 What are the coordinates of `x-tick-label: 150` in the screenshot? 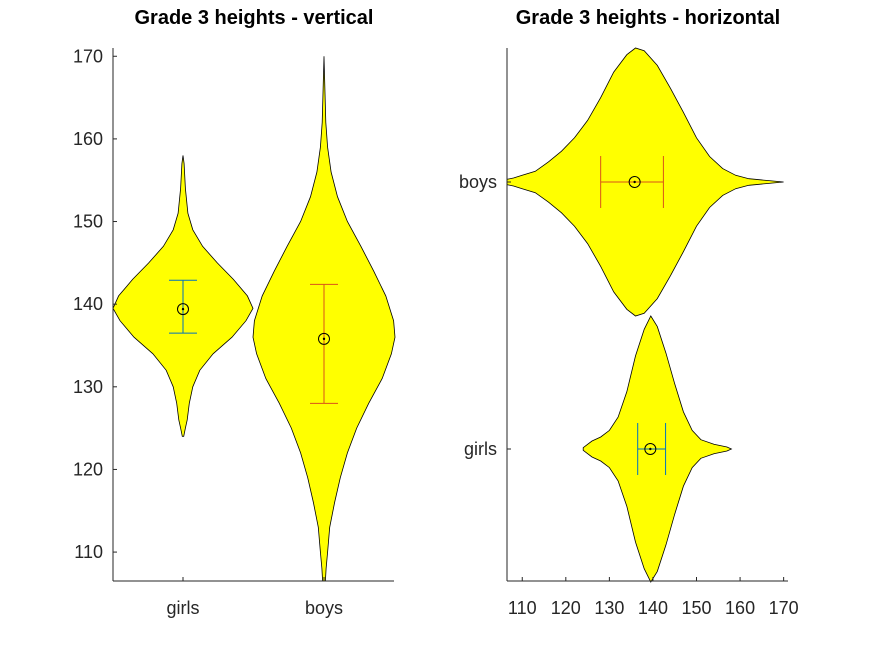 It's located at (696, 608).